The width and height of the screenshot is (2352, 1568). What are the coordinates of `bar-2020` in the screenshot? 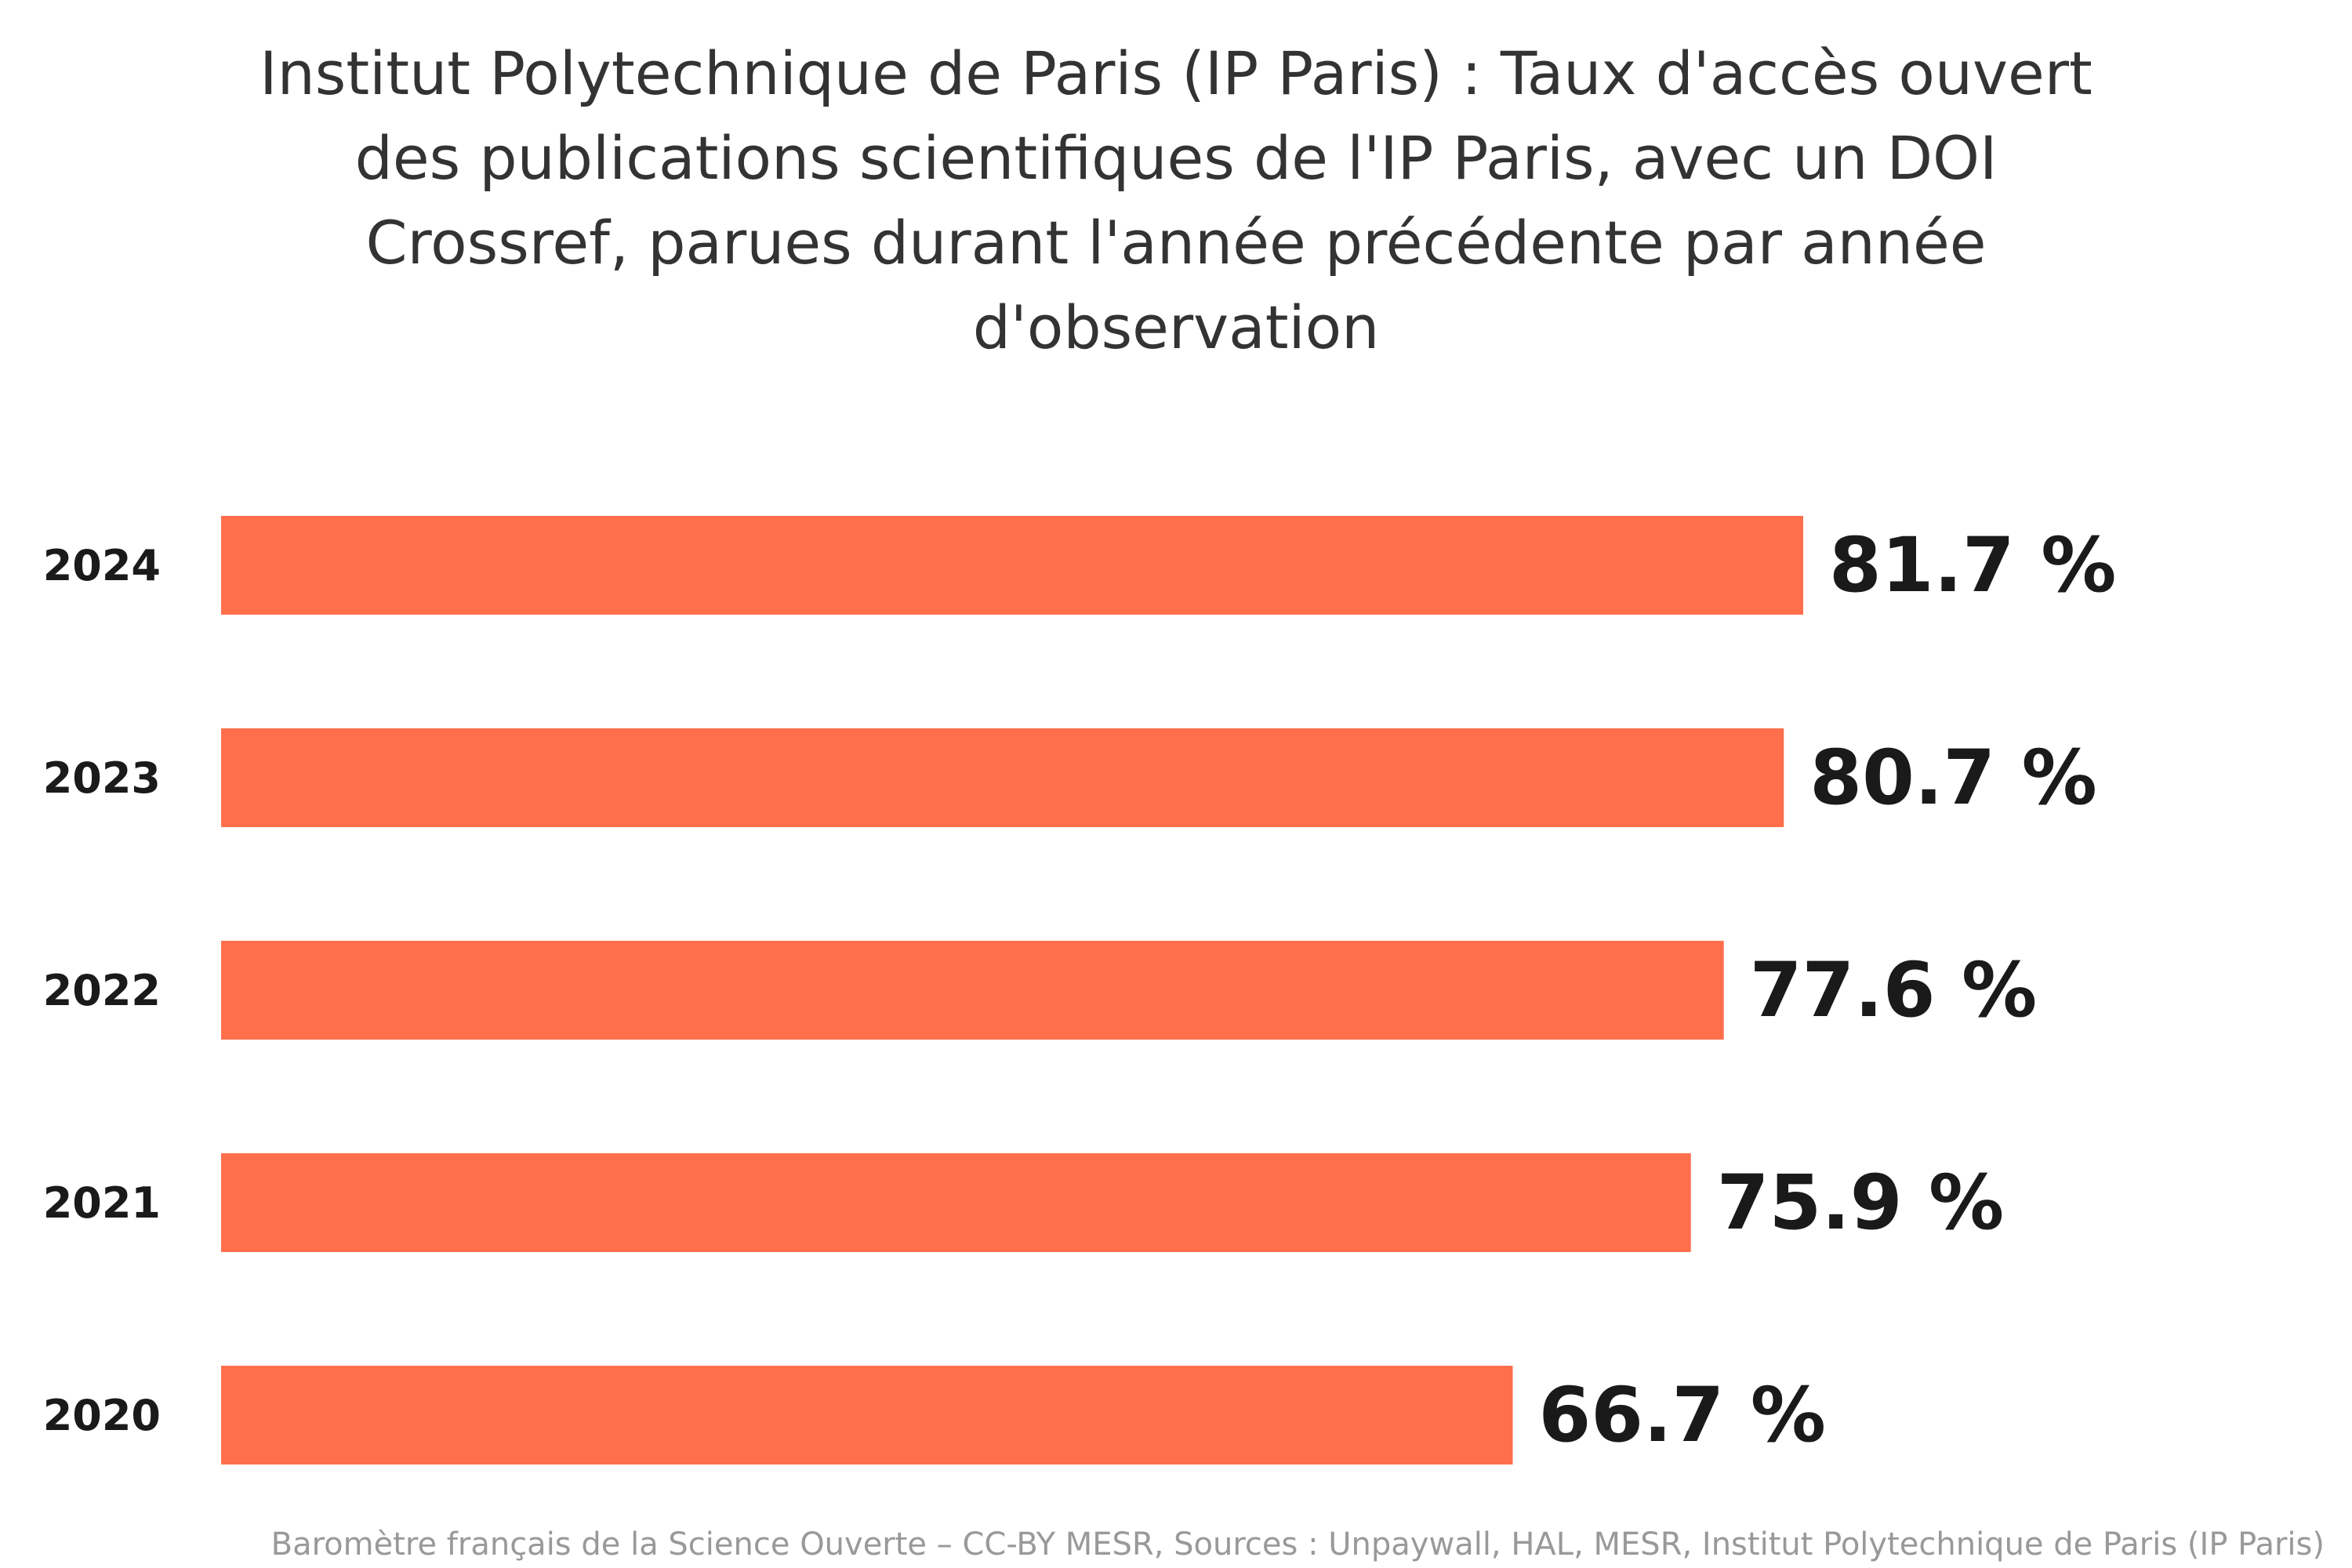 It's located at (867, 1415).